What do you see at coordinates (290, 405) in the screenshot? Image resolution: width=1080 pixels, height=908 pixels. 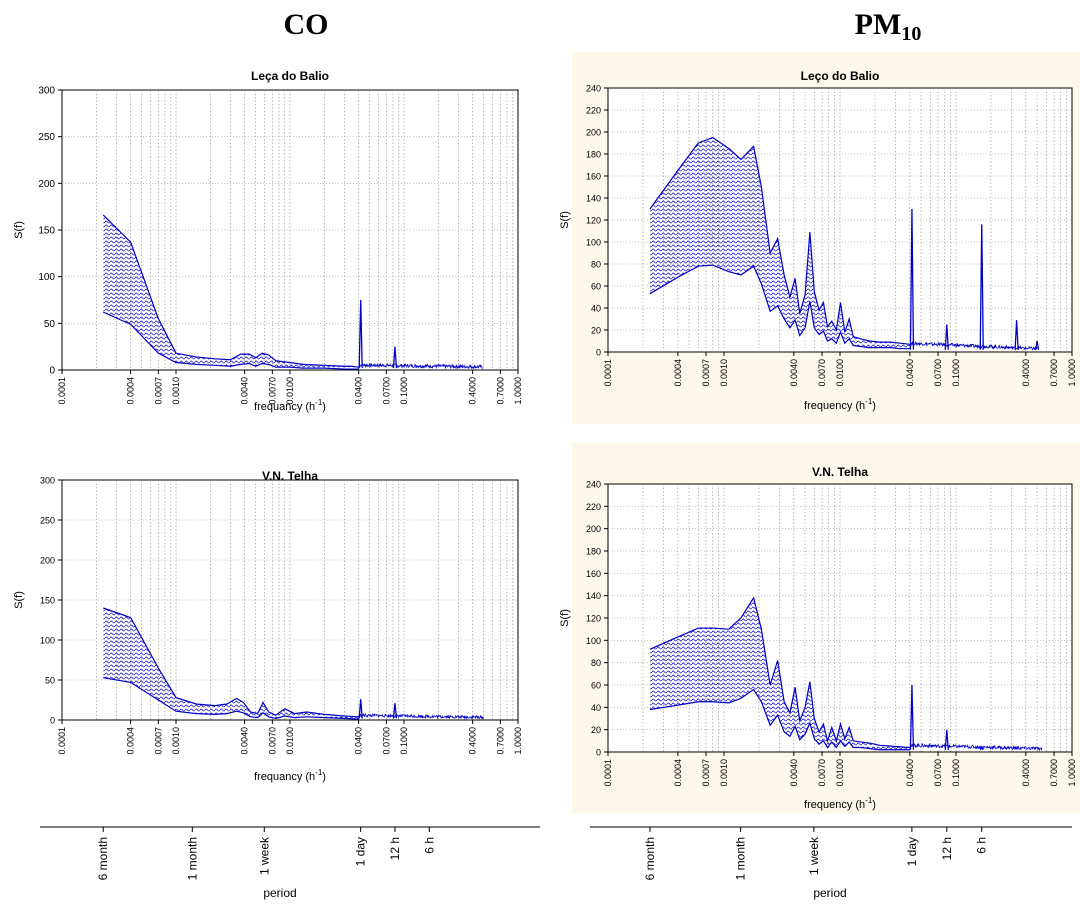 I see `x-axis-label: frequancy (h-1)` at bounding box center [290, 405].